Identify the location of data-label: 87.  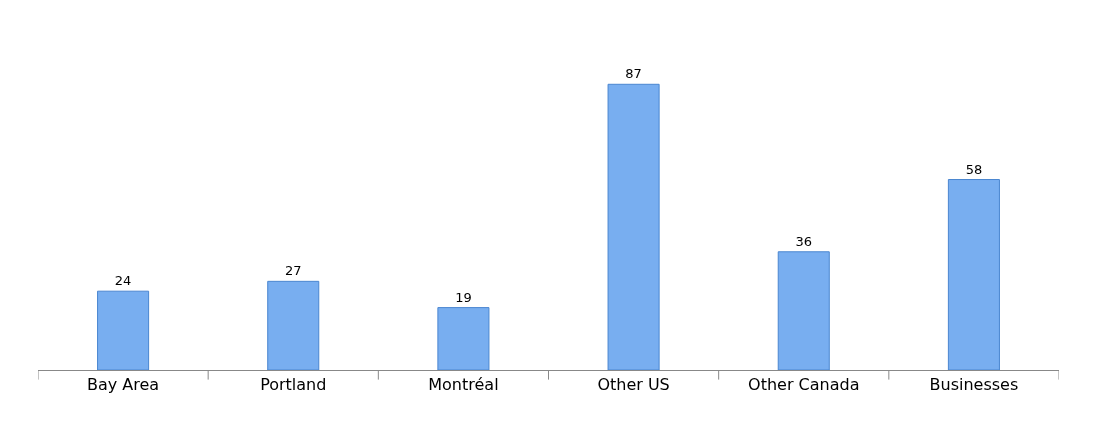
(633, 74).